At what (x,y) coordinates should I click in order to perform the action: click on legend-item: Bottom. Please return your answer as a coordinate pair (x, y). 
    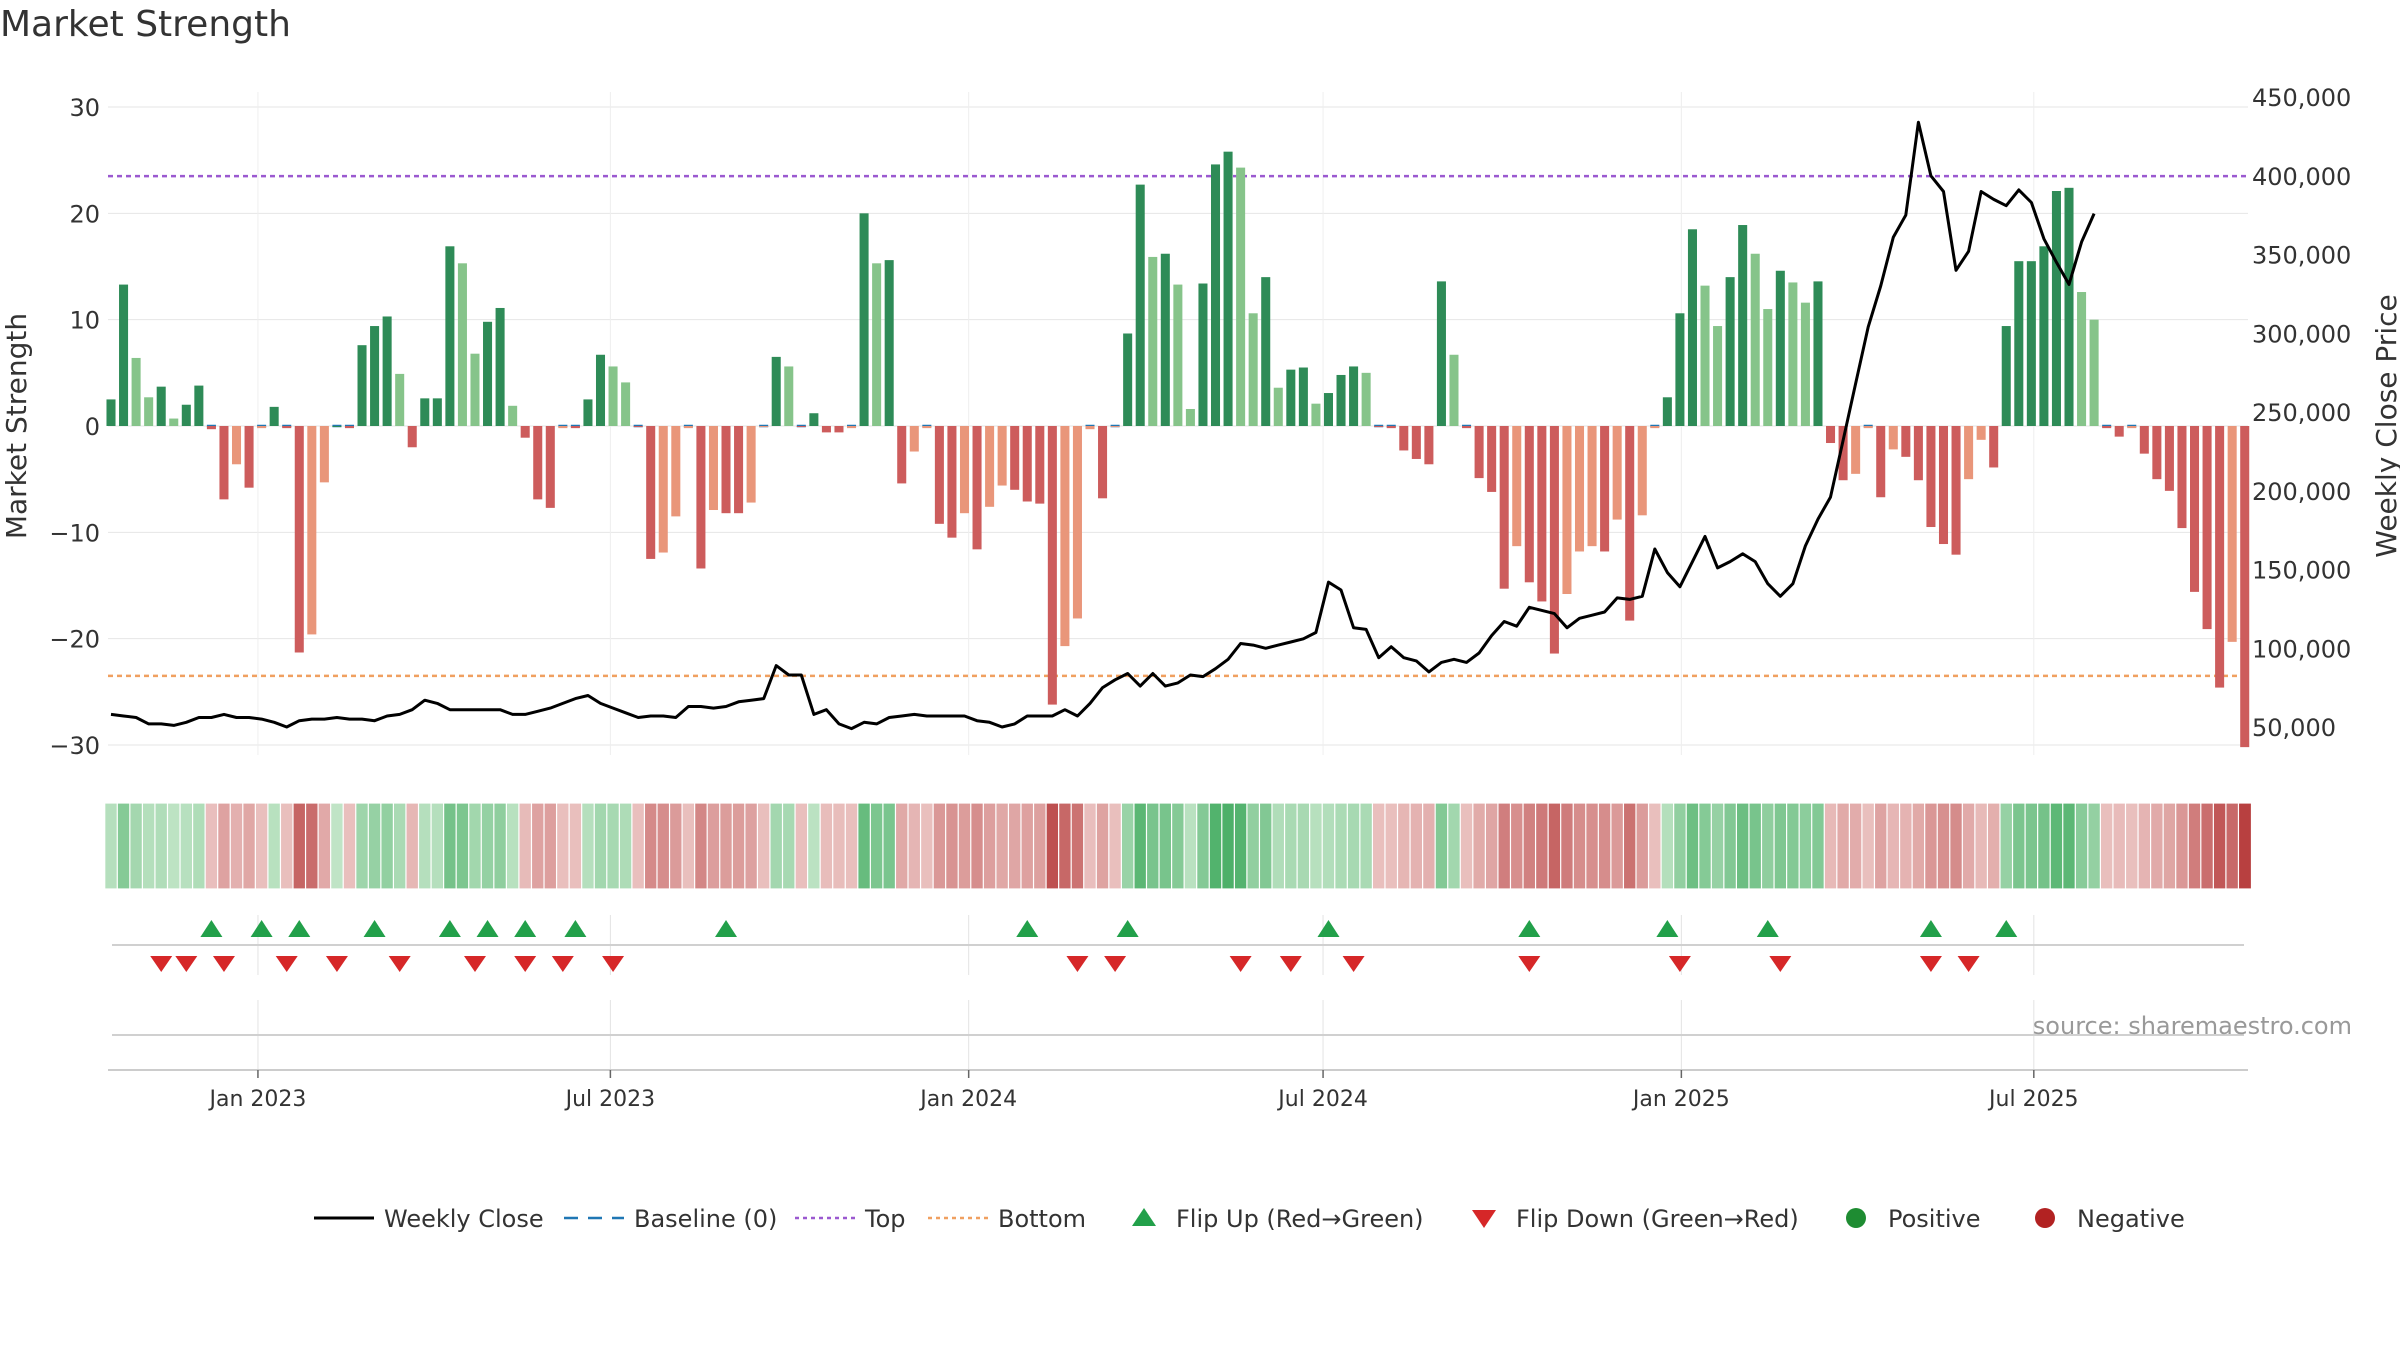
    Looking at the image, I should click on (1007, 1219).